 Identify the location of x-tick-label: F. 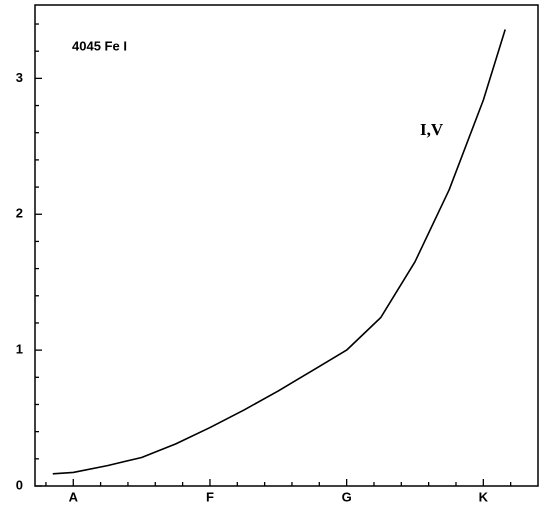
(210, 496).